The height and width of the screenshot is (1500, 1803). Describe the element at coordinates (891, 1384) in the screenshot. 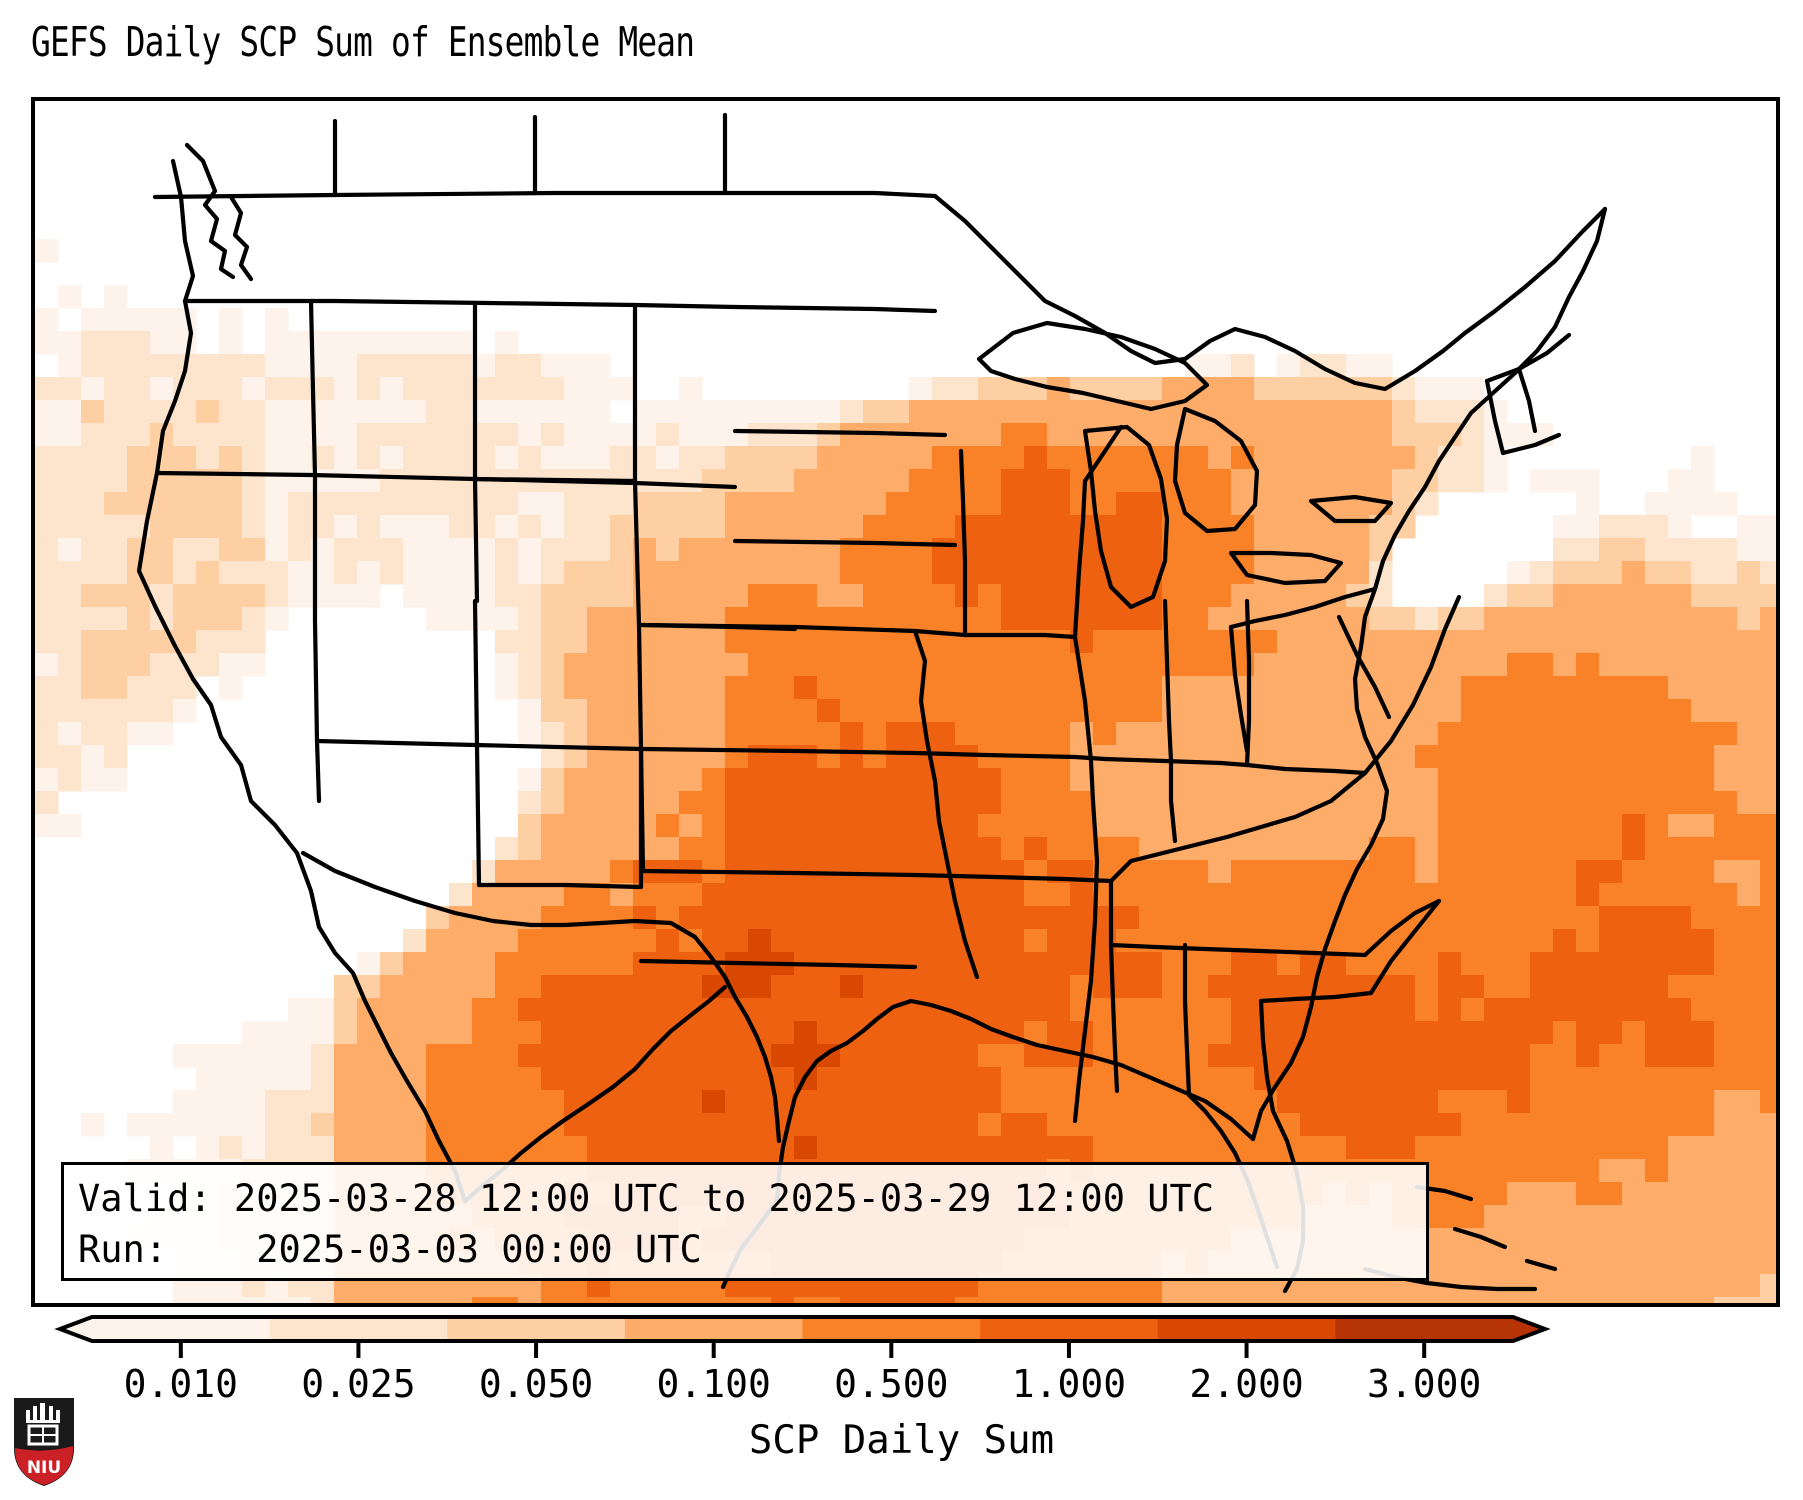

I see `colorbar-tick-label: 0.500` at that location.